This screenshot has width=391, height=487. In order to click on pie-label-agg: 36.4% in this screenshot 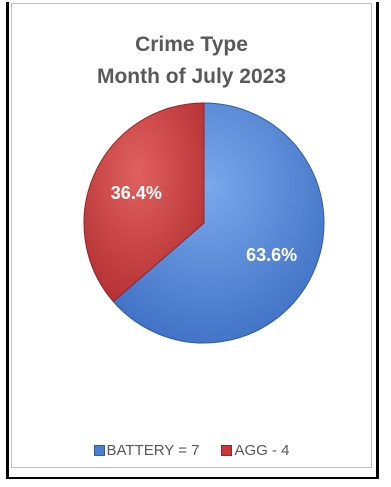, I will do `click(136, 193)`.